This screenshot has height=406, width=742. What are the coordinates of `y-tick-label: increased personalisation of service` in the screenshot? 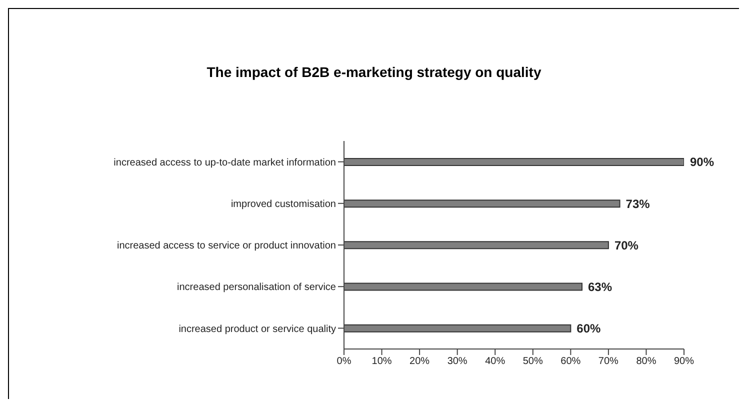 It's located at (256, 288).